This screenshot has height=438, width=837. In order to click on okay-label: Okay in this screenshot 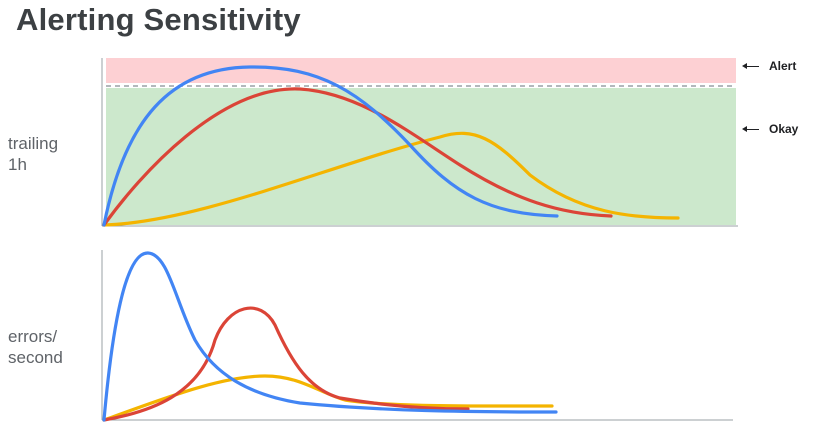, I will do `click(770, 129)`.